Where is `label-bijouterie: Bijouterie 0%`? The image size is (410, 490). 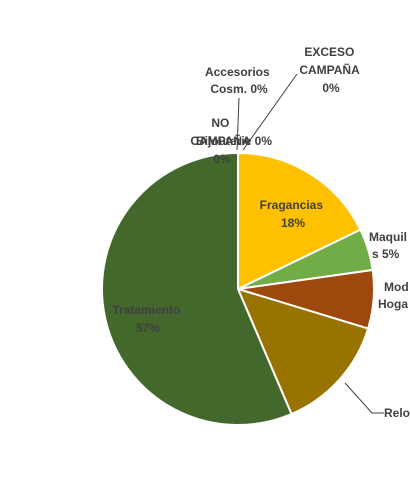
label-bijouterie: Bijouterie 0% is located at coordinates (234, 141).